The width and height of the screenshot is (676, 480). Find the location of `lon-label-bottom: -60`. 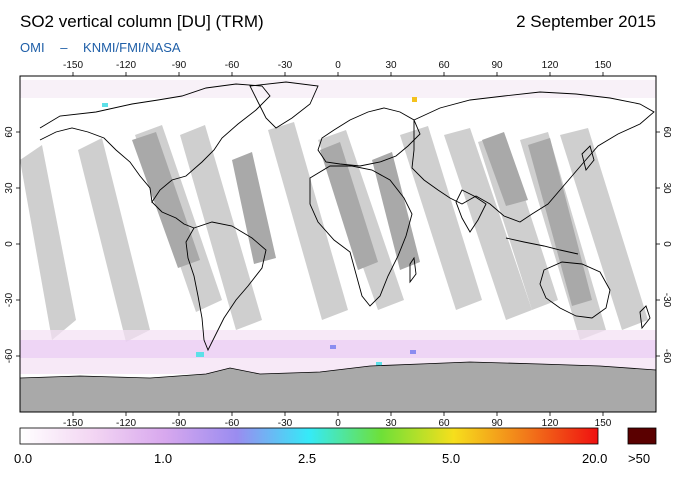

lon-label-bottom: -60 is located at coordinates (232, 423).